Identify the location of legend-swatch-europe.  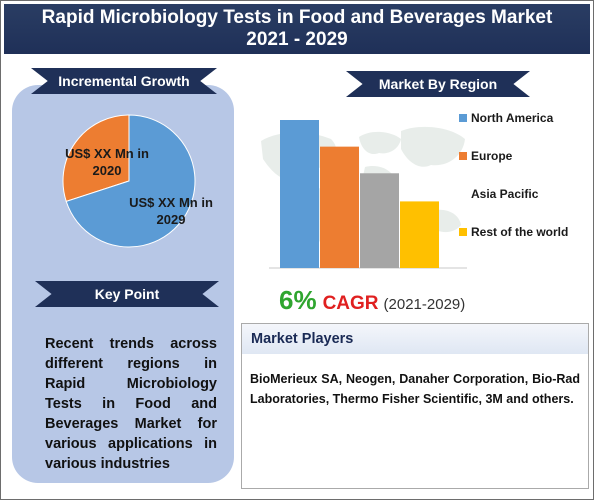
(463, 156).